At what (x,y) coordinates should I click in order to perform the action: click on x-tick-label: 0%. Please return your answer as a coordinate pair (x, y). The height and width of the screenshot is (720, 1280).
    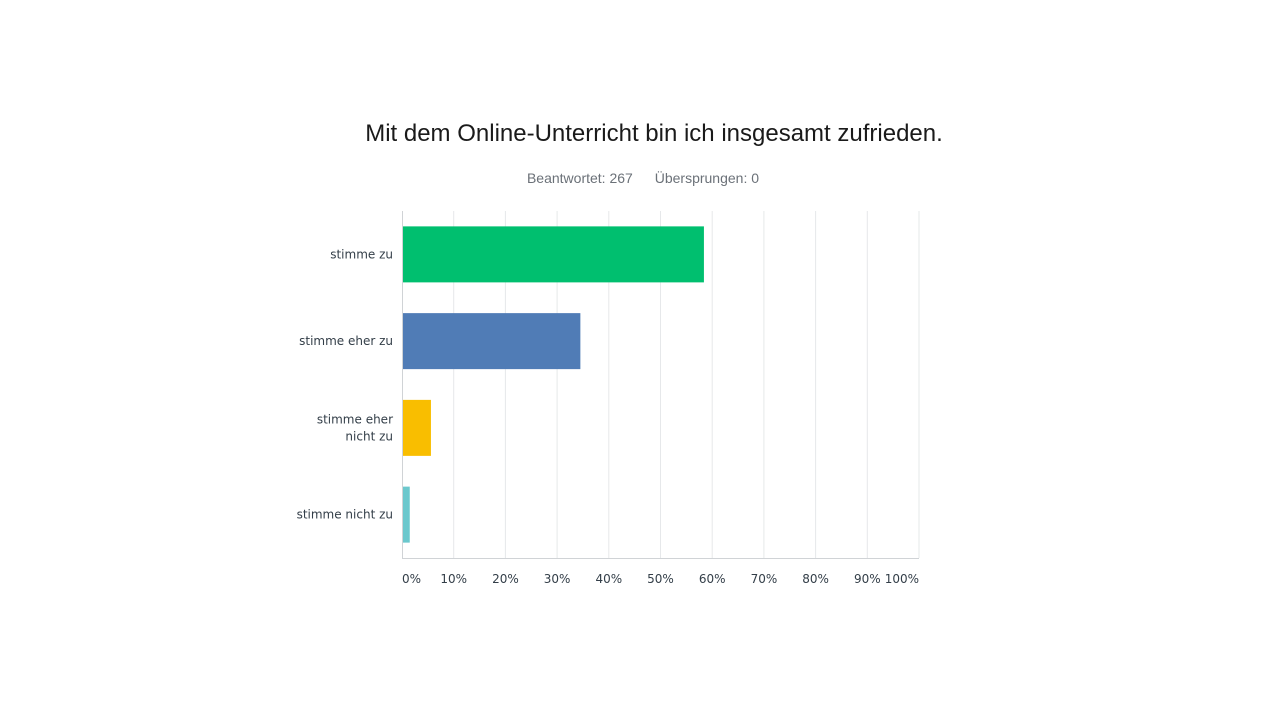
    Looking at the image, I should click on (411, 579).